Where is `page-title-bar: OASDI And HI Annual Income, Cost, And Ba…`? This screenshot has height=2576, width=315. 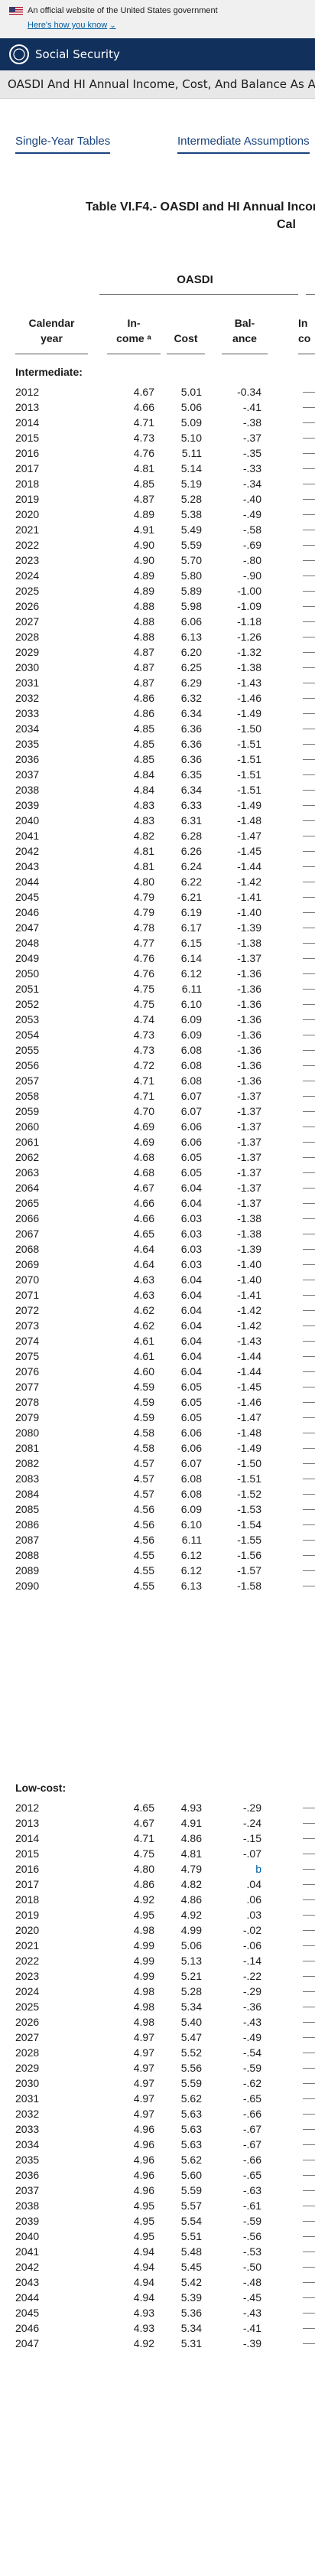
page-title-bar: OASDI And HI Annual Income, Cost, And Ba… is located at coordinates (157, 84).